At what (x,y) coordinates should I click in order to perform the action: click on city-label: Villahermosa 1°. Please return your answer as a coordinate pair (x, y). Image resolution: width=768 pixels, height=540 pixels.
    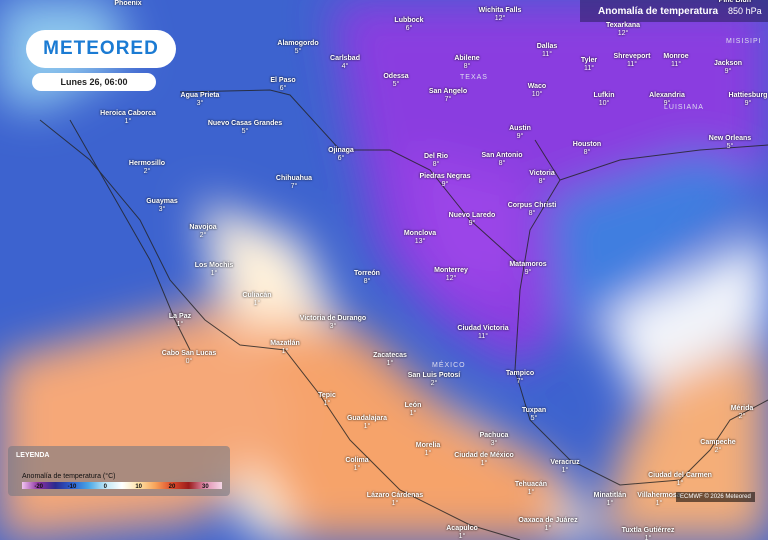
    Looking at the image, I should click on (658, 500).